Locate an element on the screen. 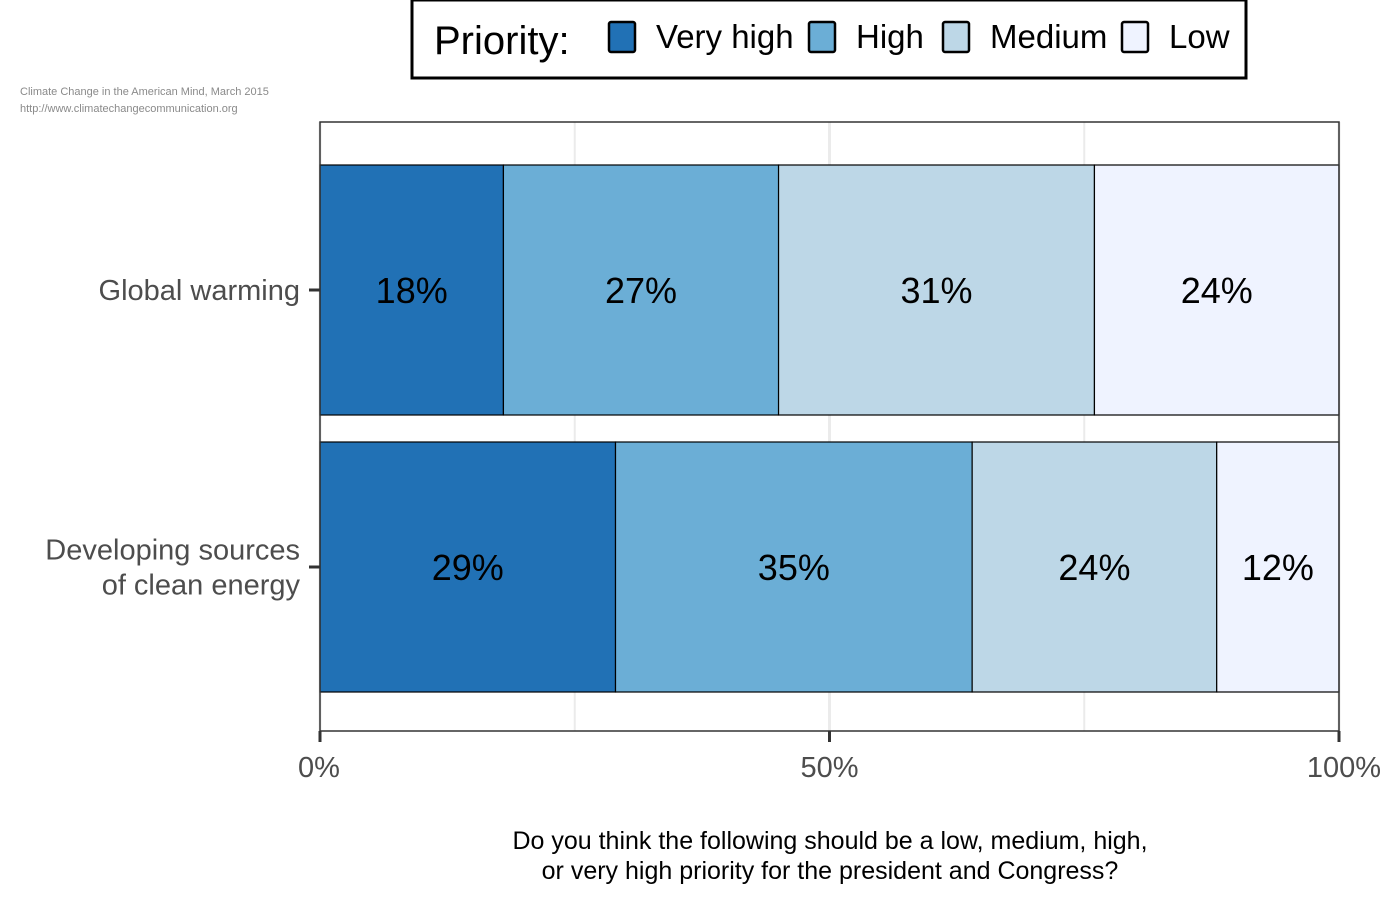  bar-very-high-global-warming is located at coordinates (412, 290).